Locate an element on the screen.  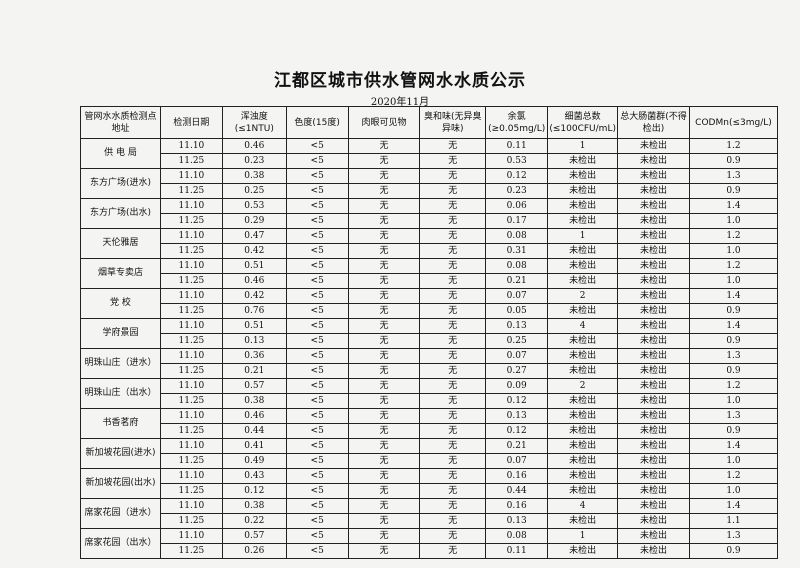
table-row: 11.25 0.38 <5 无无 0.12 未检出 未检出 1.0 is located at coordinates (430, 401).